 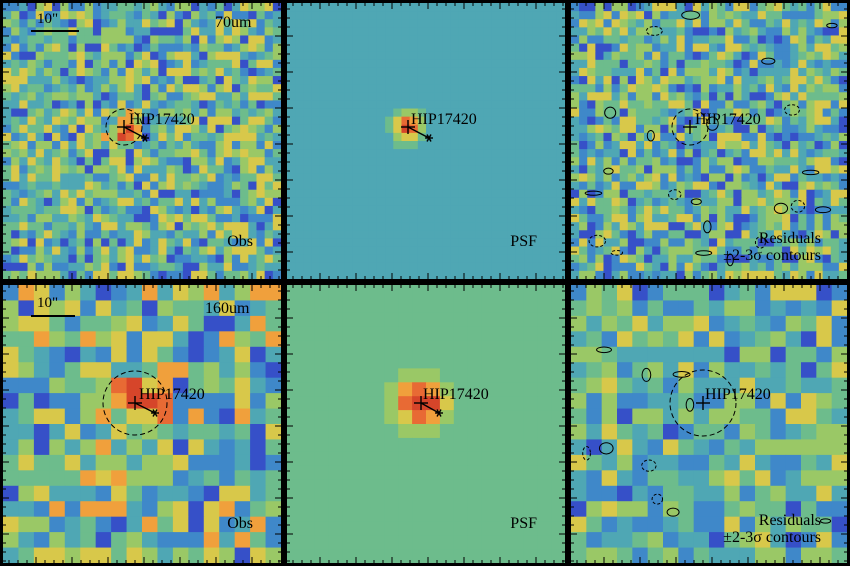 What do you see at coordinates (233, 22) in the screenshot?
I see `band-label: 70um` at bounding box center [233, 22].